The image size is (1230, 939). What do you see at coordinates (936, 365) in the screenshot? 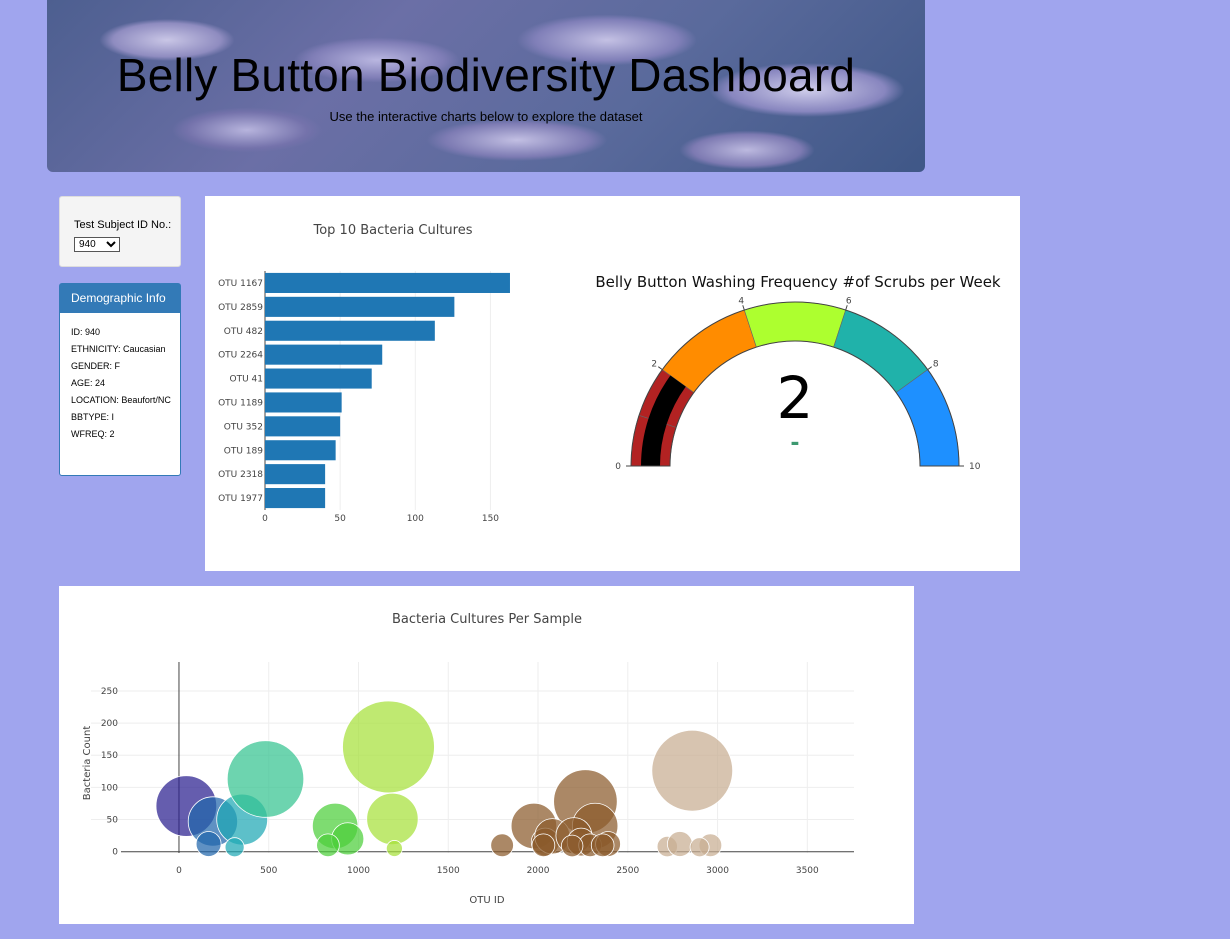
I see `gauge-tick-label: 8` at bounding box center [936, 365].